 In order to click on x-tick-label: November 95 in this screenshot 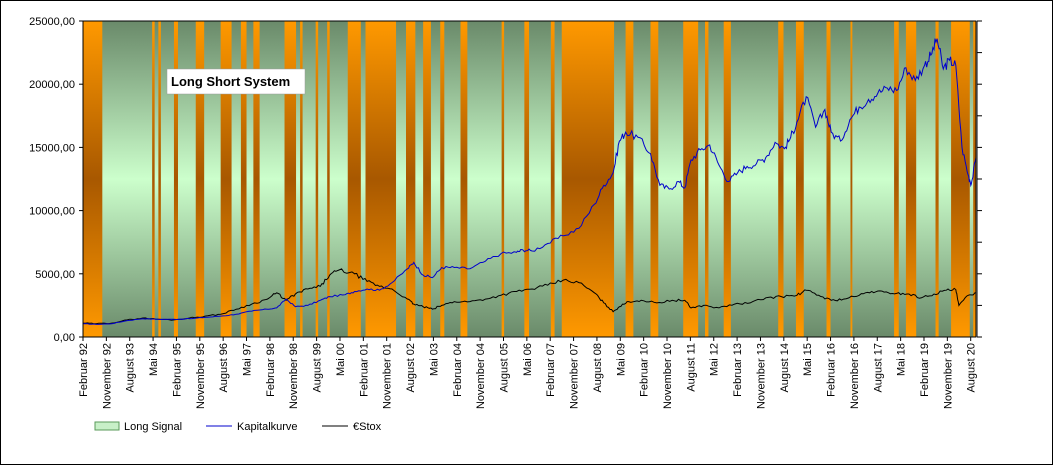, I will do `click(201, 376)`.